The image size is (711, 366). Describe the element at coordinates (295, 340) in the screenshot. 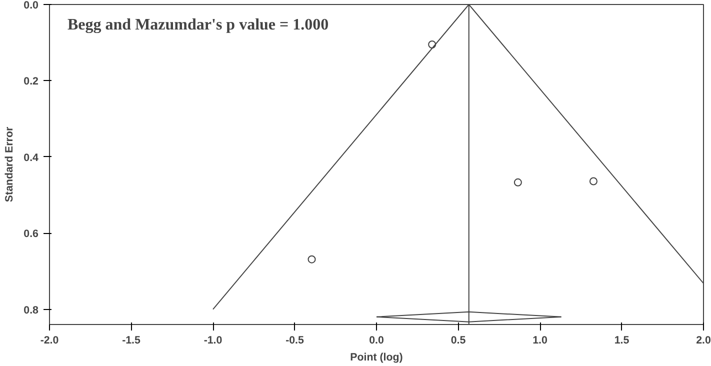

I see `x-tick-label: -0.5` at that location.